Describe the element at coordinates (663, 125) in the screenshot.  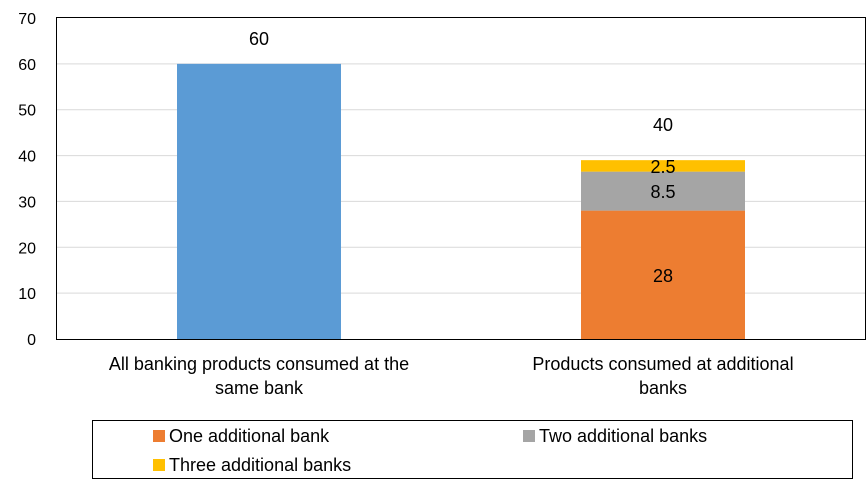
I see `total-label: 40` at that location.